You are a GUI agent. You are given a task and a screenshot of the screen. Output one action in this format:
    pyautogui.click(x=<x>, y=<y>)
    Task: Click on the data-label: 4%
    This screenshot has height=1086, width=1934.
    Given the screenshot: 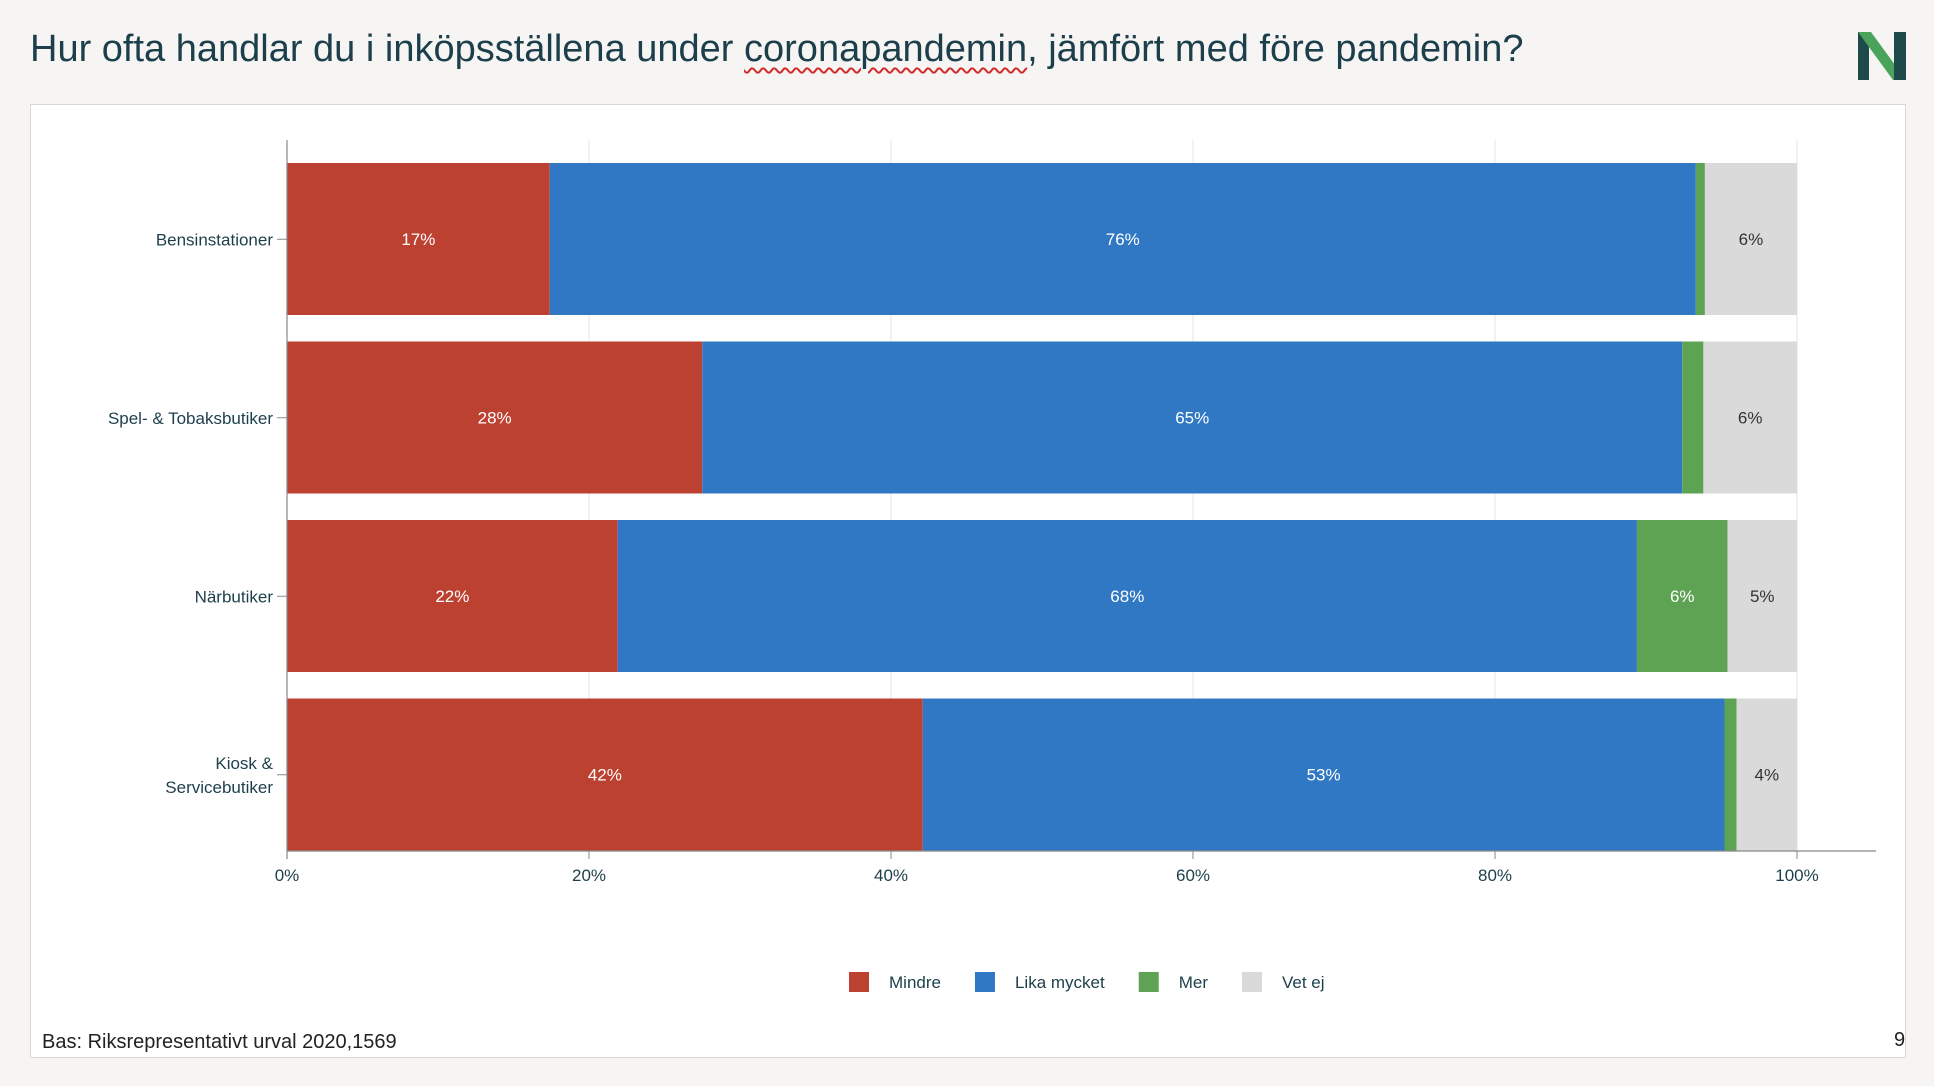 What is the action you would take?
    pyautogui.click(x=1767, y=775)
    